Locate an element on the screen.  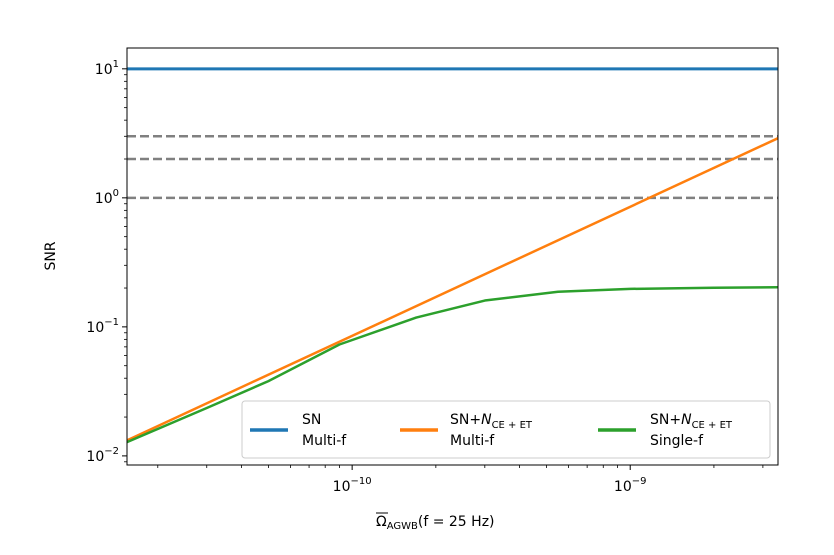
y-tick-label: 10⁰ is located at coordinates (107, 197).